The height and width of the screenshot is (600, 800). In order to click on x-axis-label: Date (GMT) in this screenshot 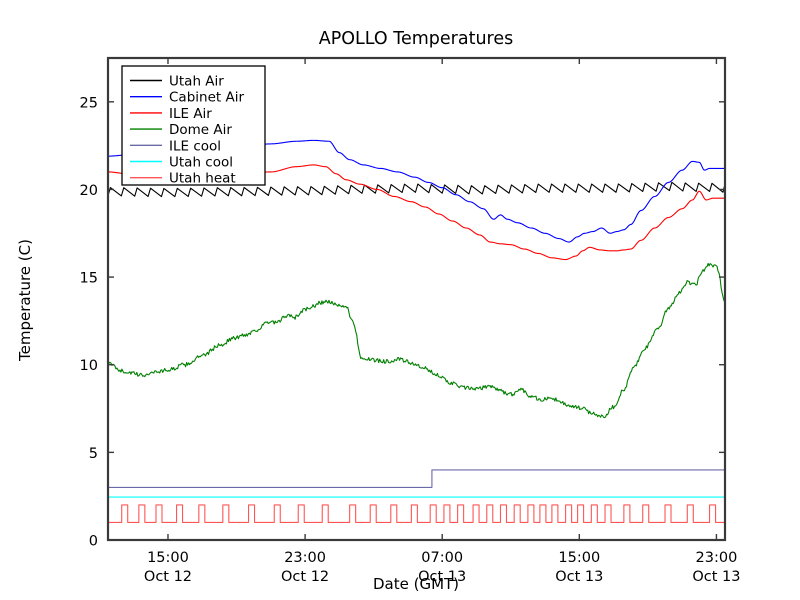, I will do `click(416, 584)`.